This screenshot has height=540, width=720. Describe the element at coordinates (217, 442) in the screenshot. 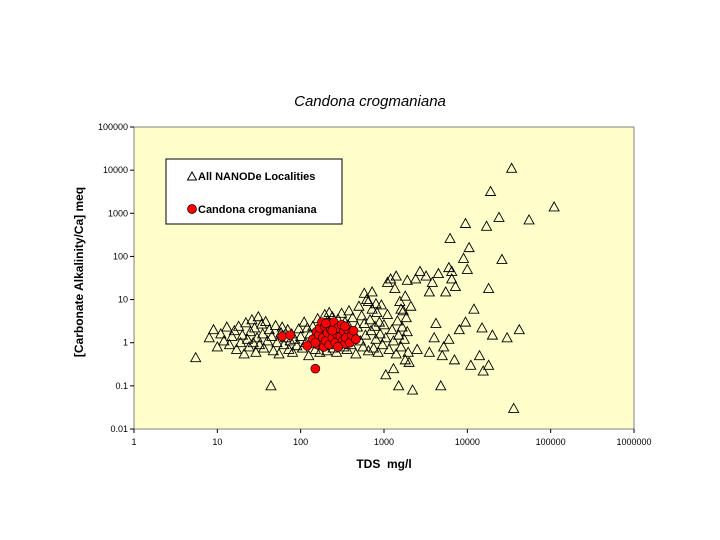

I see `x-tick-label: 10` at that location.